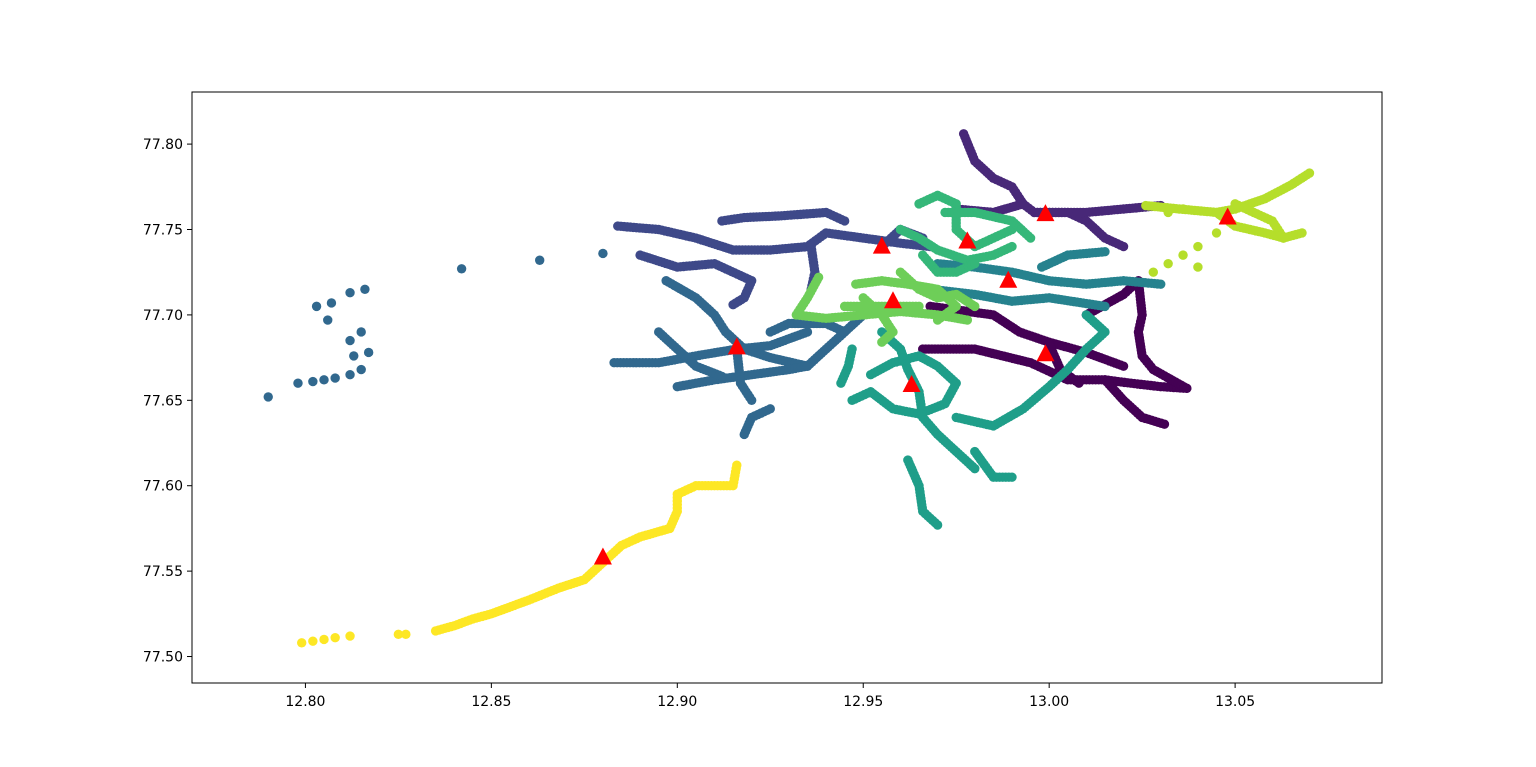 The image size is (1536, 767). I want to click on y-tick-label: 77.60, so click(163, 487).